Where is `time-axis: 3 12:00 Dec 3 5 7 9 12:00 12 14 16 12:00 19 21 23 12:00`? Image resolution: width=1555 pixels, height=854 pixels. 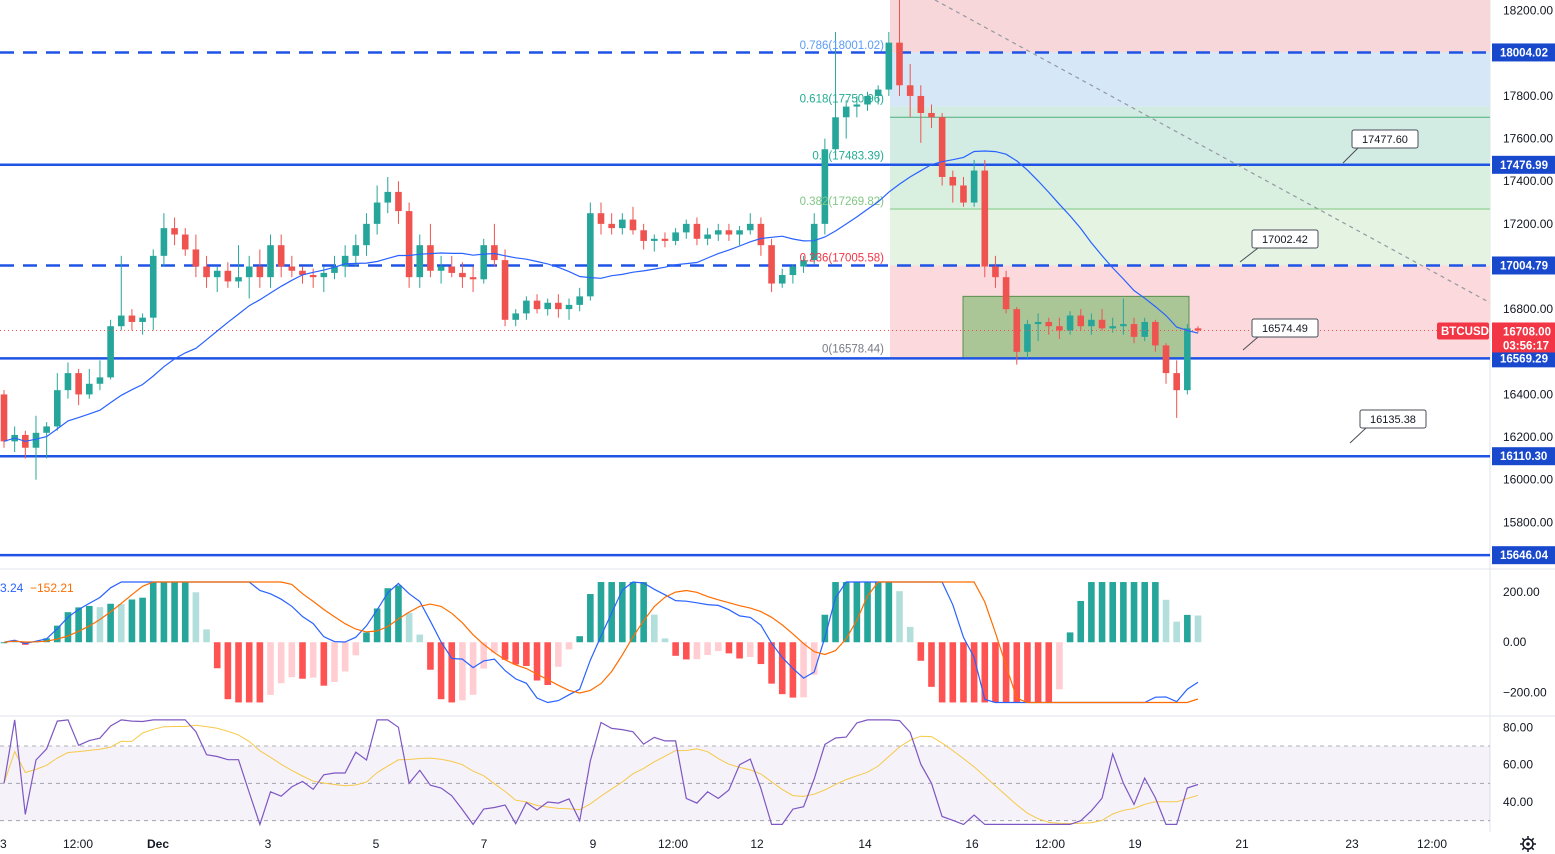
time-axis: 3 12:00 Dec 3 5 7 9 12:00 12 14 16 12:00 19 21 23 12:00 is located at coordinates (723, 844).